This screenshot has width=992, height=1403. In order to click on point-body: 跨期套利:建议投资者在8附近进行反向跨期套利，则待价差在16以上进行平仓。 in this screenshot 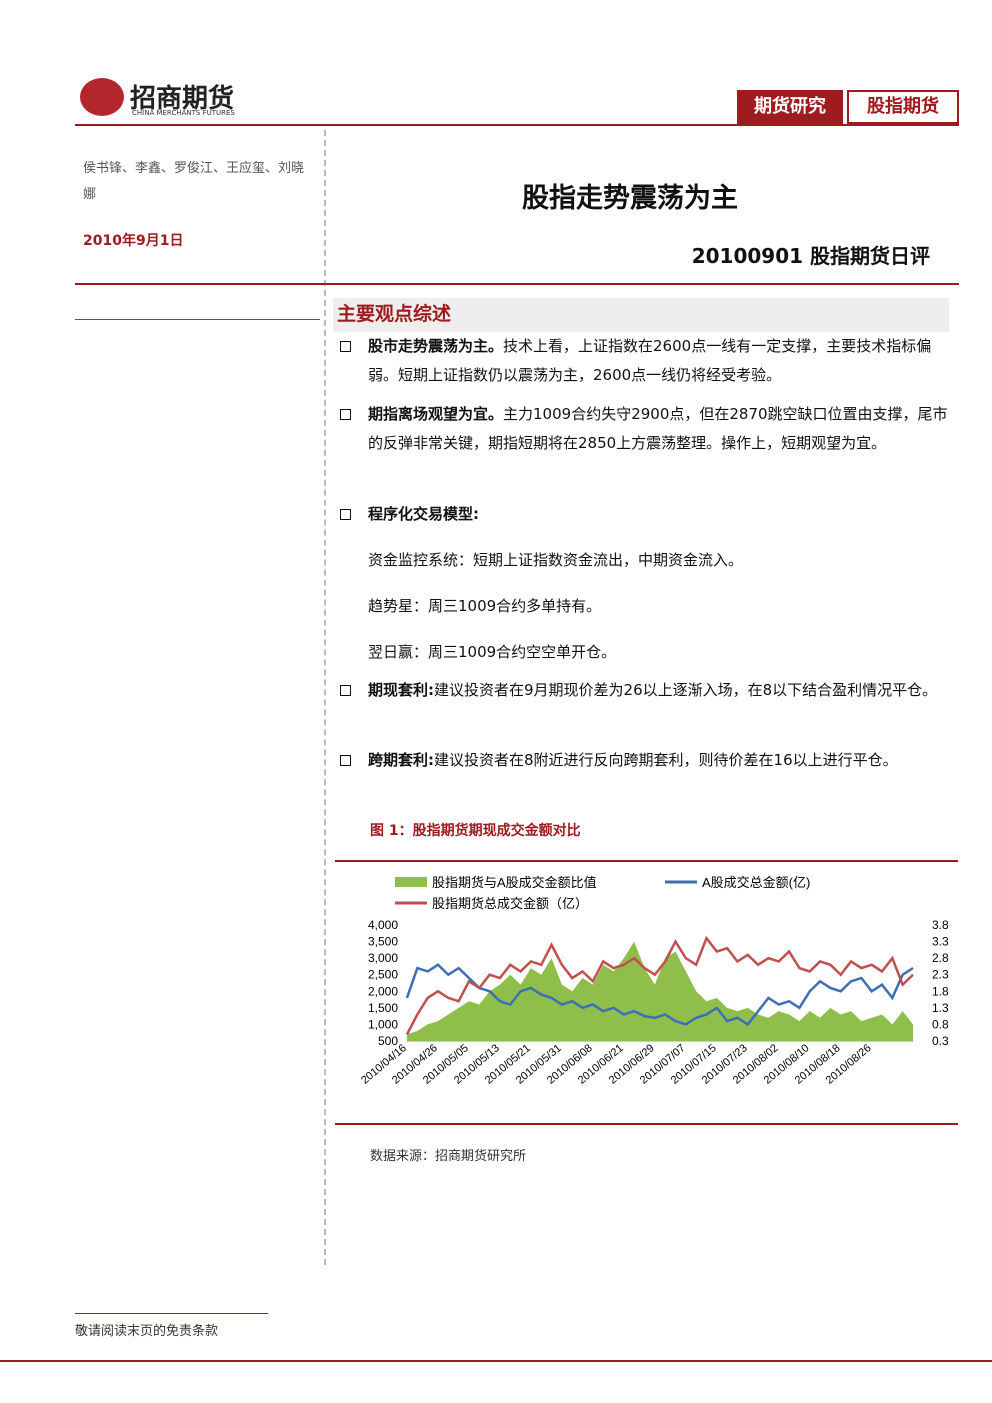, I will do `click(660, 760)`.